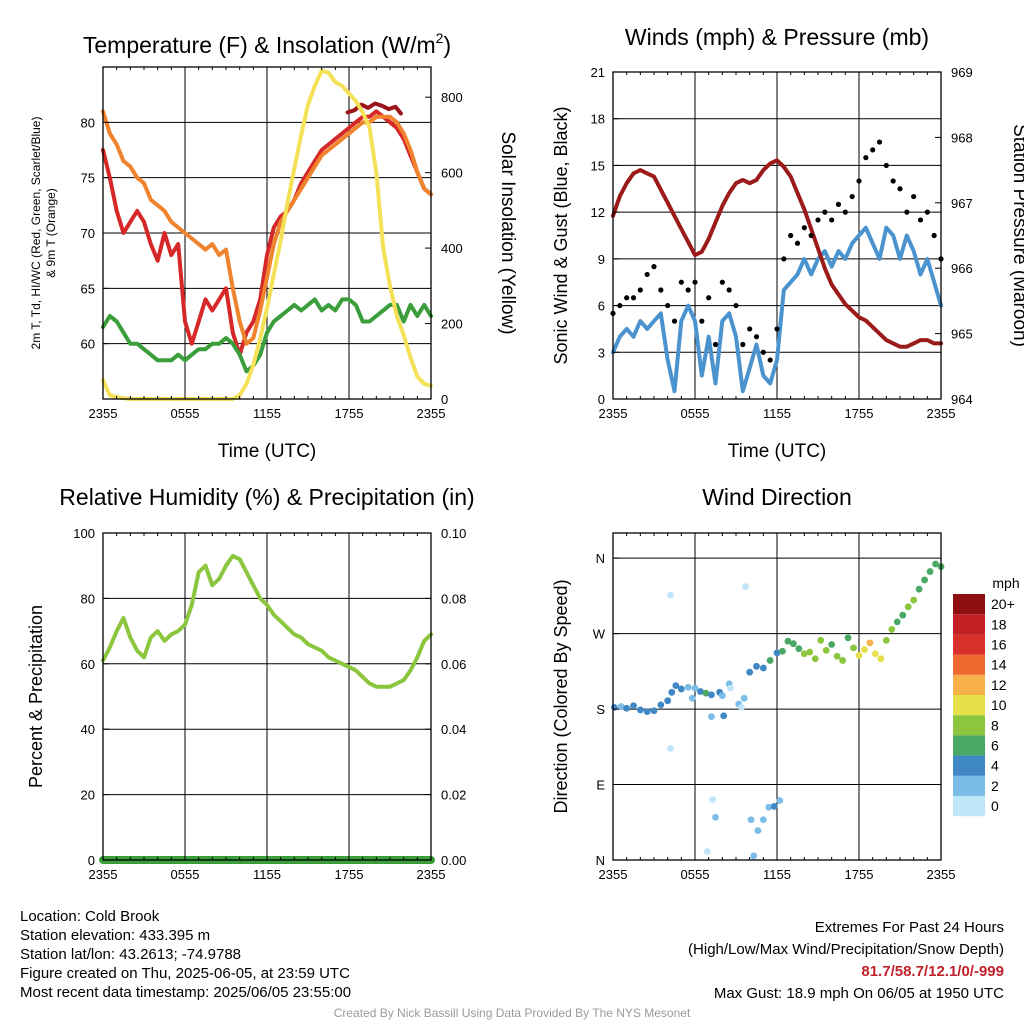 The height and width of the screenshot is (1024, 1024). I want to click on y-right-tick-label: 0.10, so click(453, 533).